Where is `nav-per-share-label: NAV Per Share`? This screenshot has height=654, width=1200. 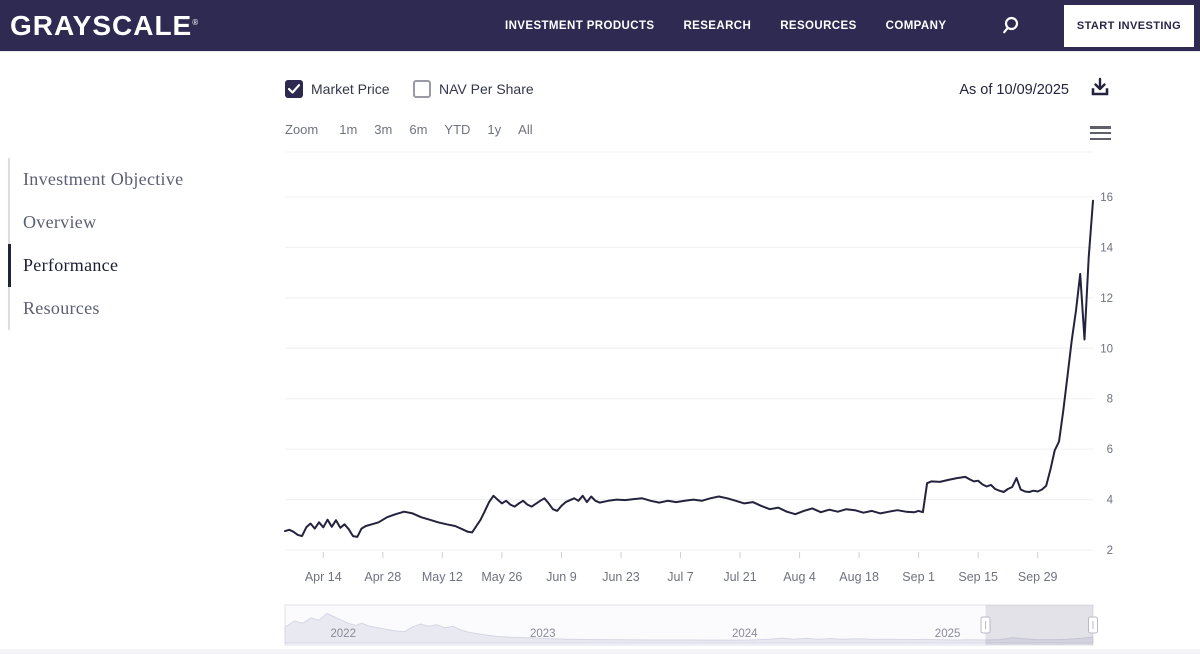 nav-per-share-label: NAV Per Share is located at coordinates (486, 89).